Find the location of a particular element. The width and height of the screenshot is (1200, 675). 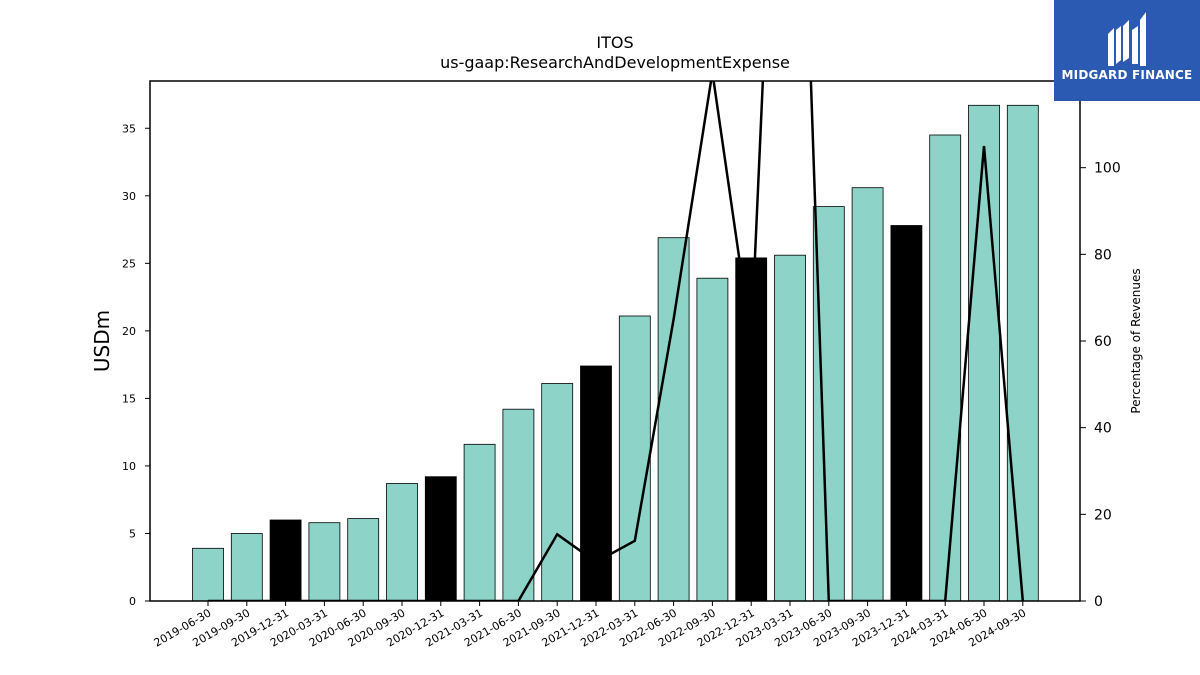

y-tick-label-left: 30 is located at coordinates (129, 196).